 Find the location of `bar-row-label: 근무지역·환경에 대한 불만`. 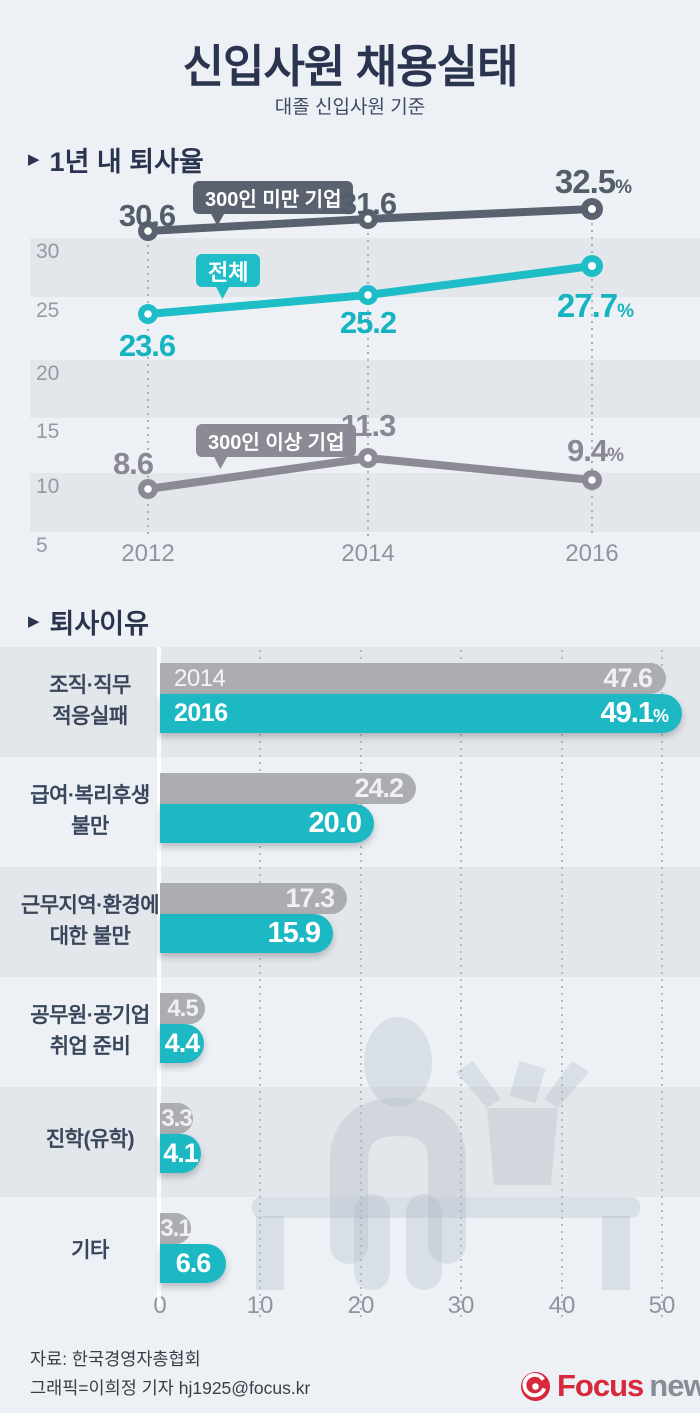

bar-row-label: 근무지역·환경에 대한 불만 is located at coordinates (90, 921).